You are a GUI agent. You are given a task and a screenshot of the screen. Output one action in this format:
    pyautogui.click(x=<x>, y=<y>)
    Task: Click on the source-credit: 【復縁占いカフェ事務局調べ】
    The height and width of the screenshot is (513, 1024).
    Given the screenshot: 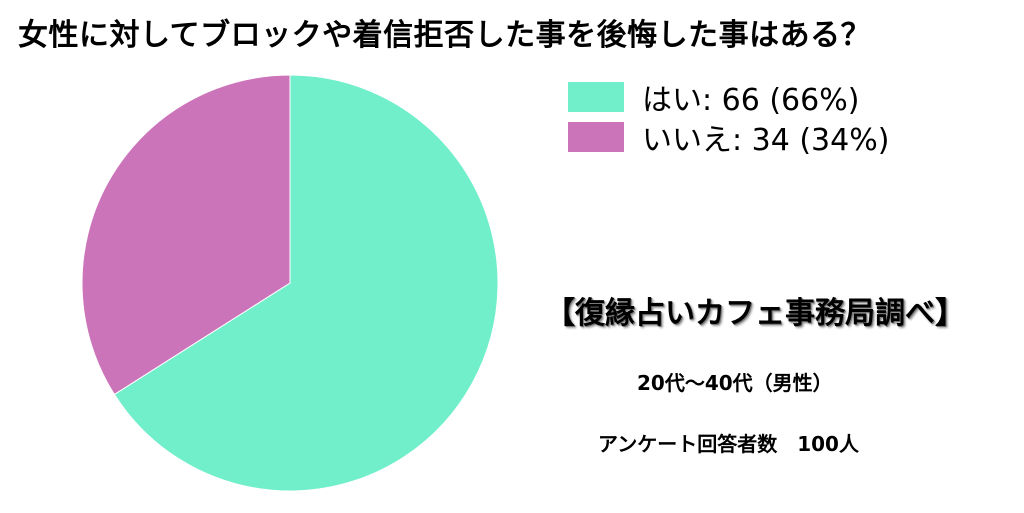 What is the action you would take?
    pyautogui.click(x=755, y=313)
    